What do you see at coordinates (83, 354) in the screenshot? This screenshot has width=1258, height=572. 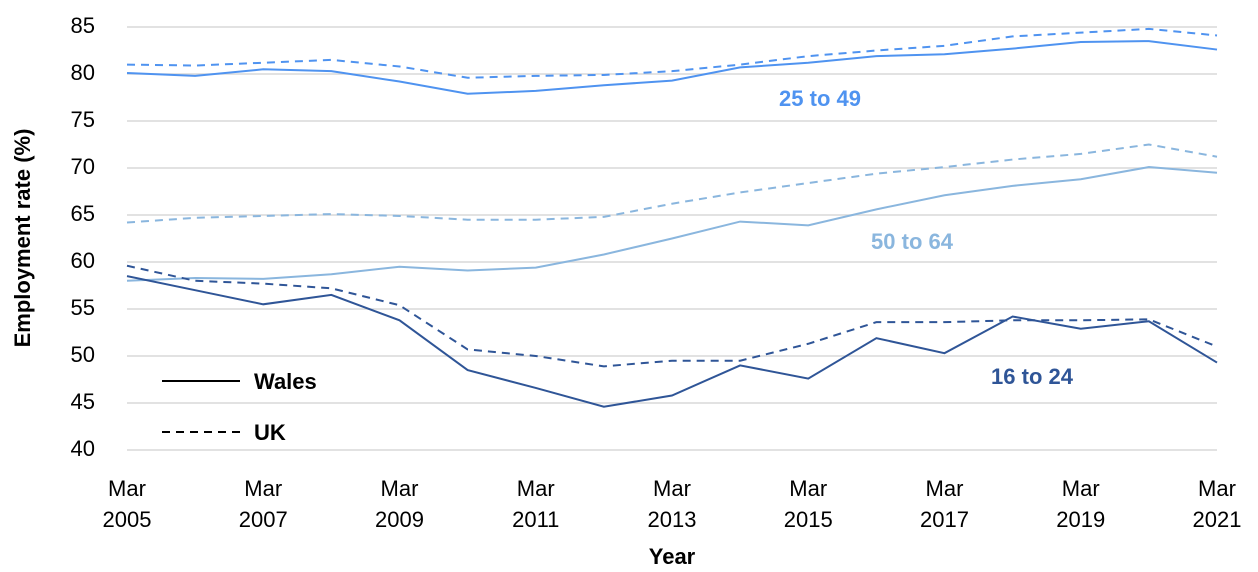 I see `y-tick-label: 50` at bounding box center [83, 354].